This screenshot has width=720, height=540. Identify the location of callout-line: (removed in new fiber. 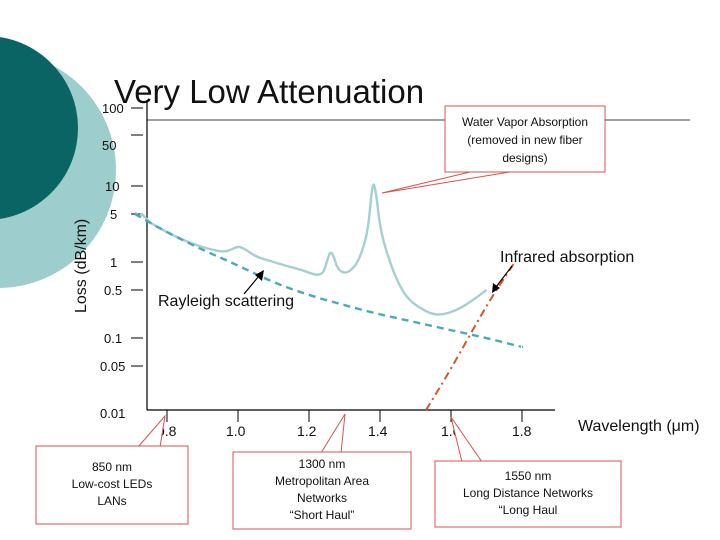
(524, 140).